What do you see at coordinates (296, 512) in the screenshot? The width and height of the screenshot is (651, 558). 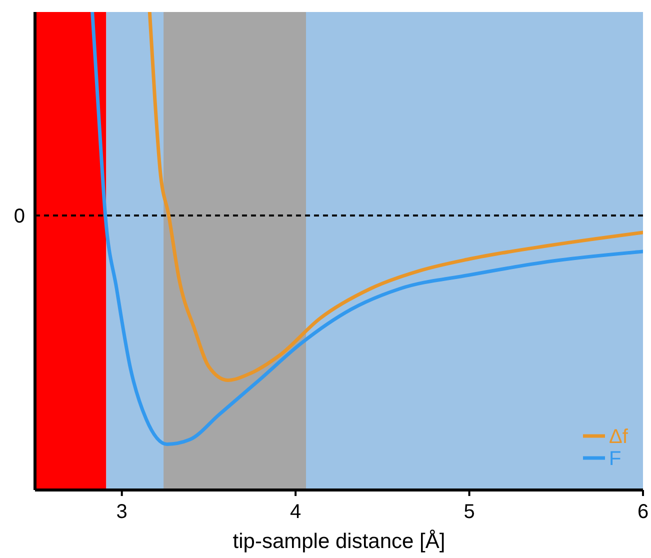 I see `x-tick-label: 4` at bounding box center [296, 512].